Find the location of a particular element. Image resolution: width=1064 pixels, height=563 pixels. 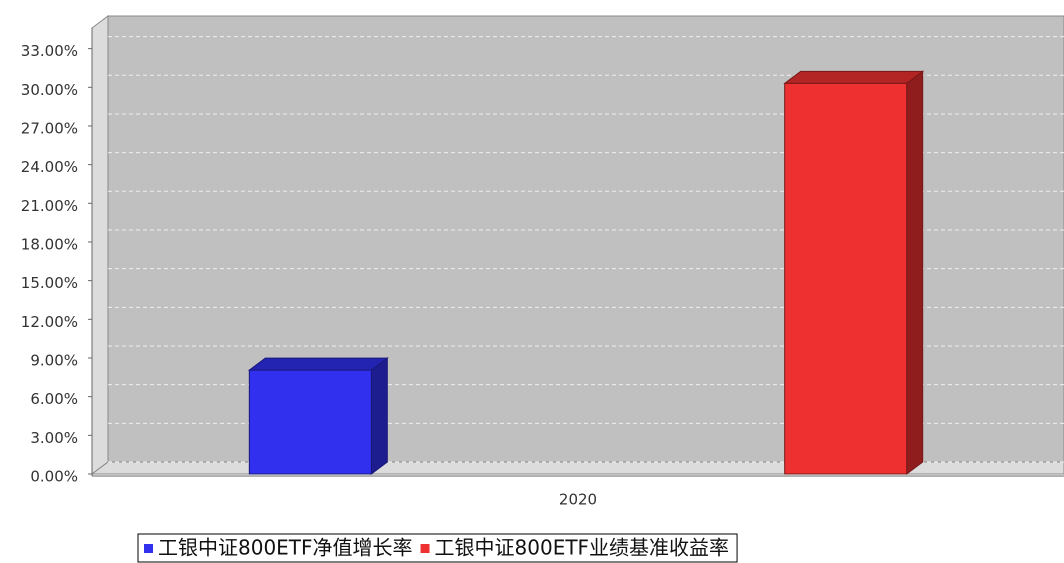

legend: 工银中证800ETF净值增长率 工银中证800ETF业绩基准收益率 is located at coordinates (437, 548).